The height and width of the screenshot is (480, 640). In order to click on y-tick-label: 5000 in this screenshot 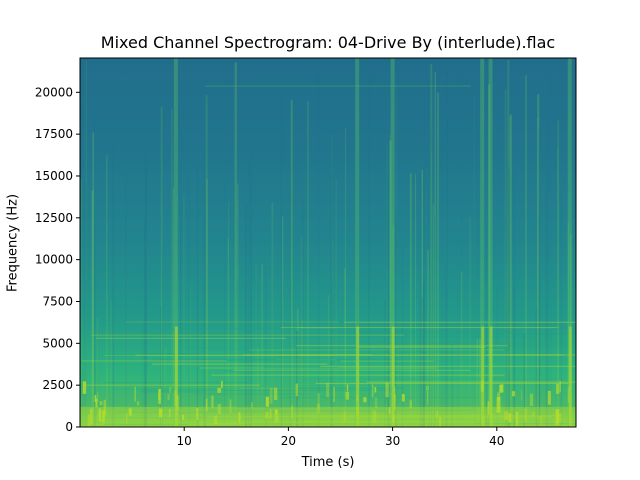, I will do `click(57, 343)`.